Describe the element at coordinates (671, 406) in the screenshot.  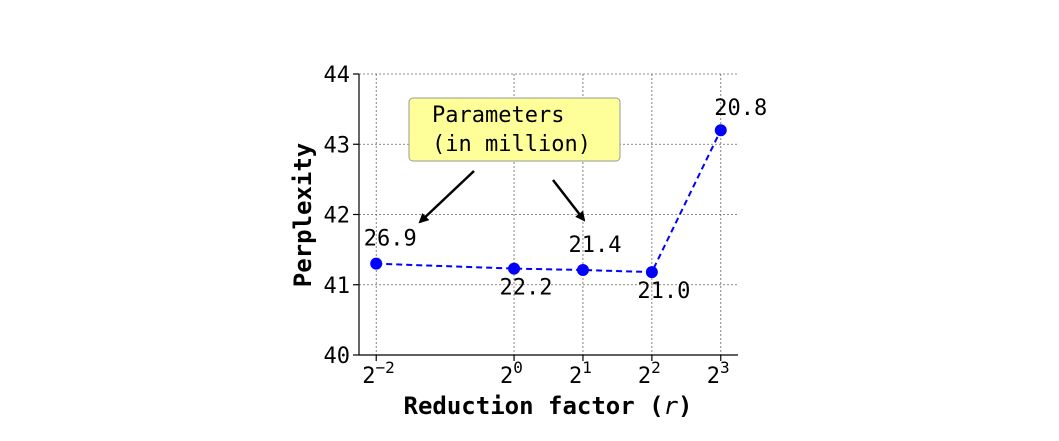
I see `x-axis-title-variable: r` at that location.